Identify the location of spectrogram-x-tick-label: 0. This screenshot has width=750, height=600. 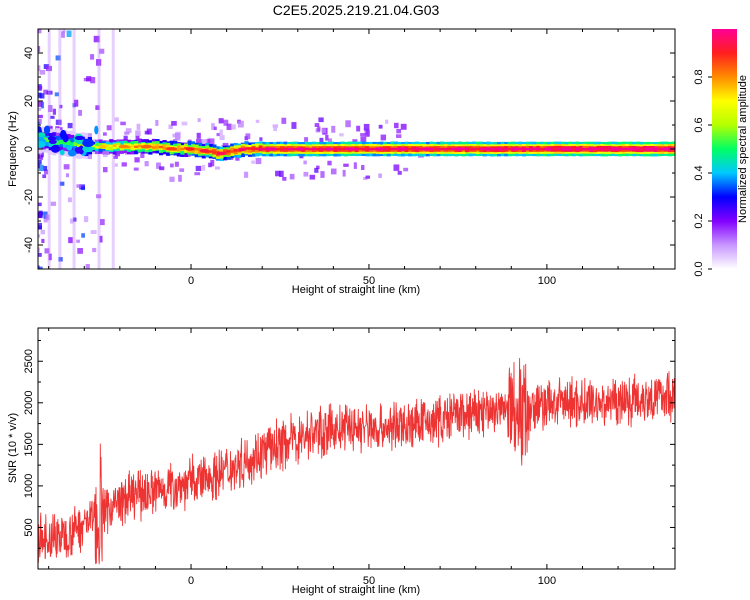
(191, 281).